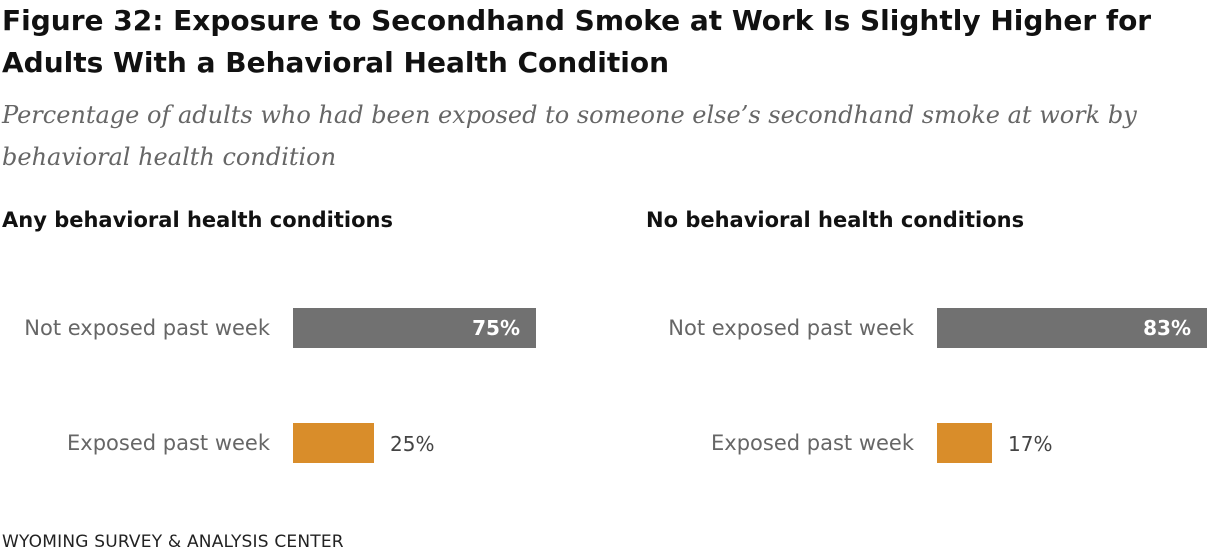  I want to click on bar-row: Exposed past week 25%, so click(292, 443).